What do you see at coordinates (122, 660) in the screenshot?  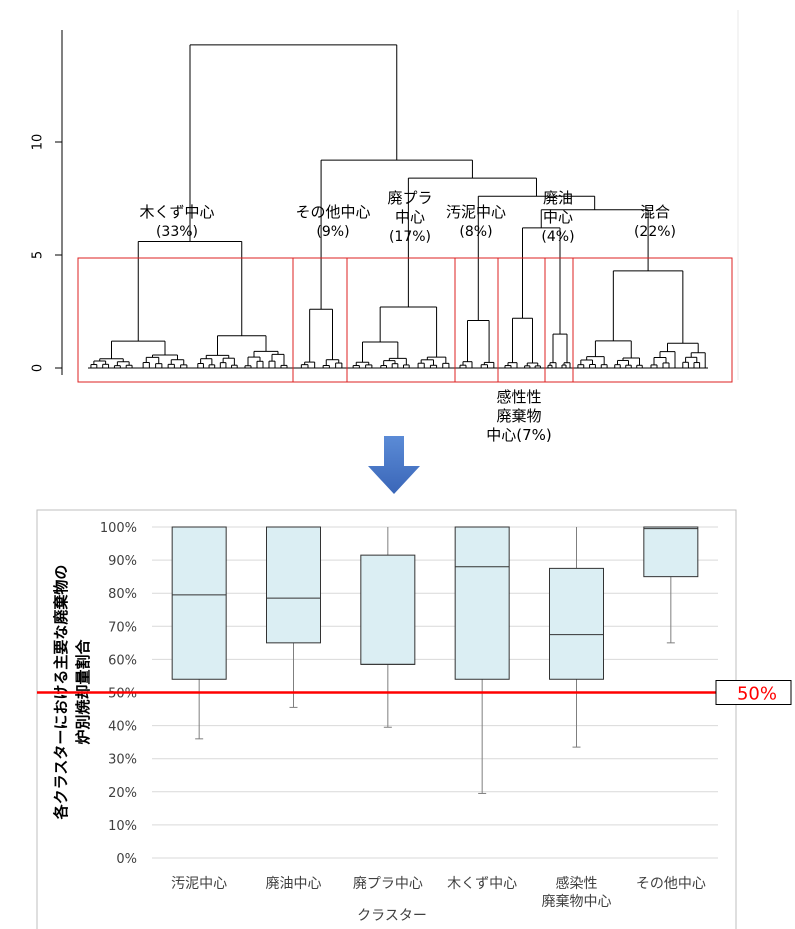 I see `y-tick-label: 60%` at bounding box center [122, 660].